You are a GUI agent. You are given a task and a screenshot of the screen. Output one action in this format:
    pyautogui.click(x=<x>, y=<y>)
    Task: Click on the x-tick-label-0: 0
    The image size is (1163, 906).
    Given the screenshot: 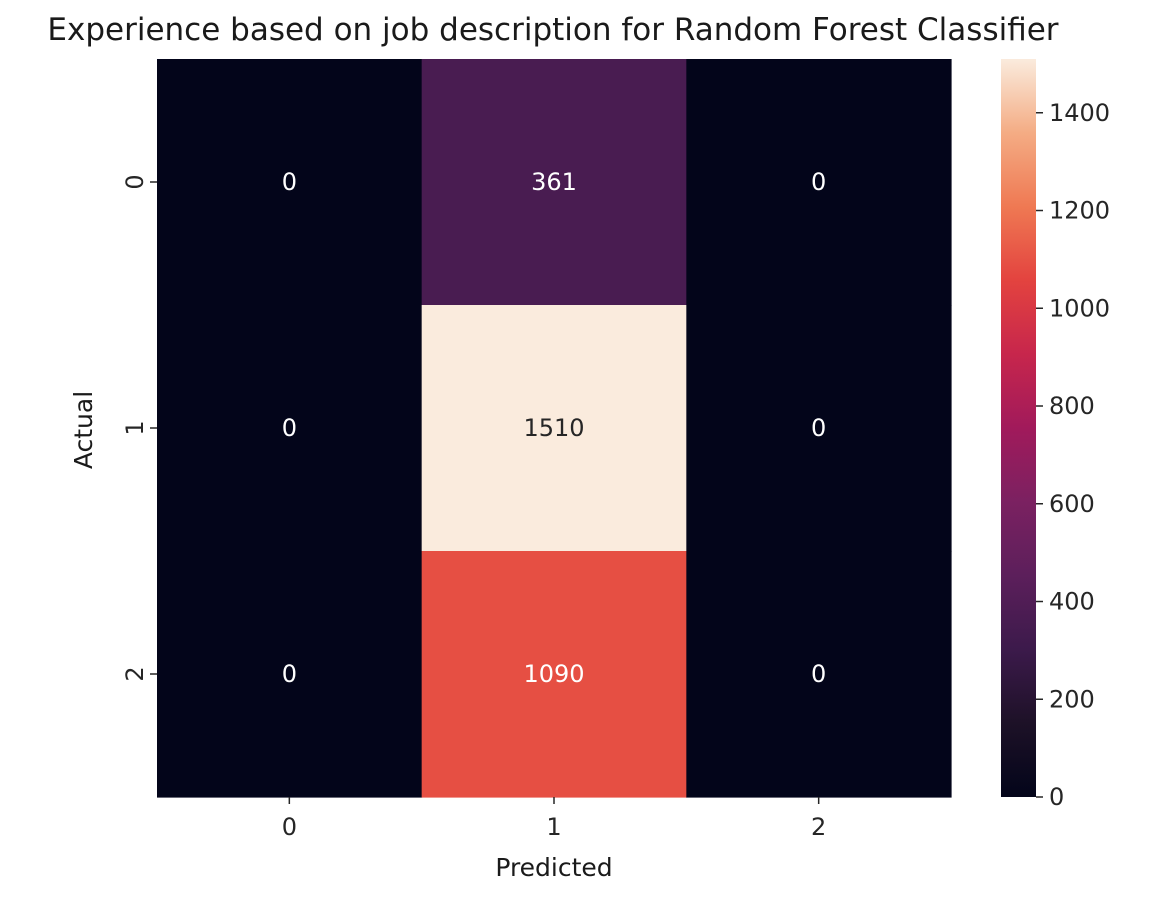 What is the action you would take?
    pyautogui.click(x=289, y=827)
    